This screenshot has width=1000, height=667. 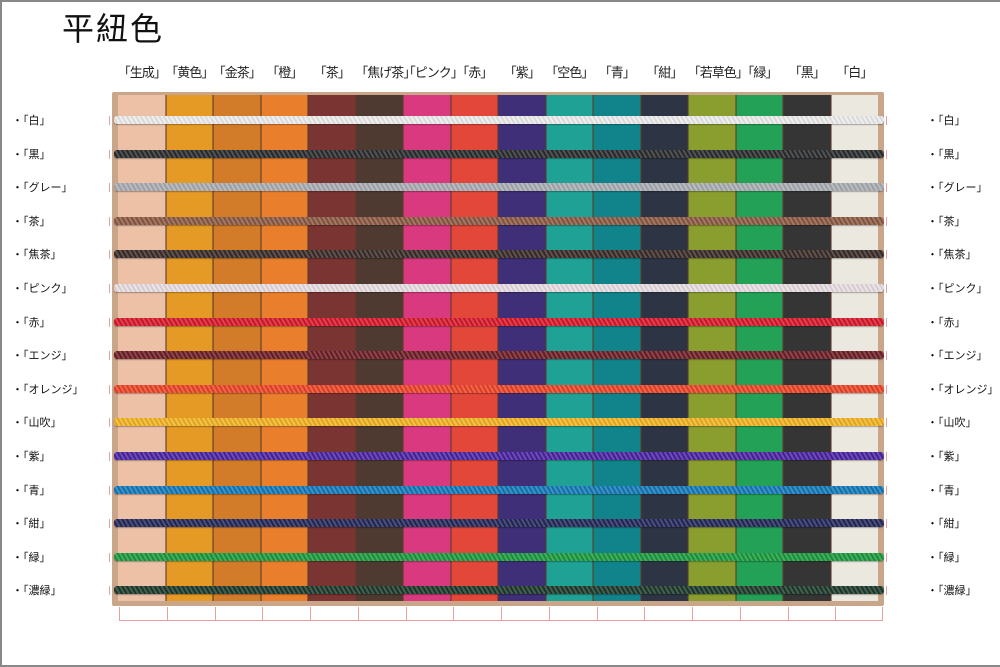 I want to click on row-label-left: ・「緑」, so click(x=31, y=557).